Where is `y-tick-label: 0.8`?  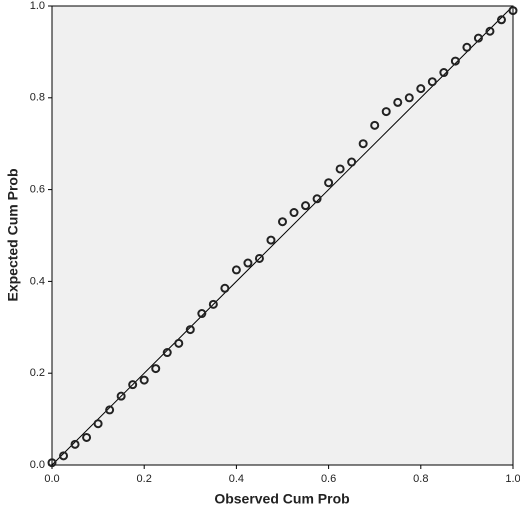 y-tick-label: 0.8 is located at coordinates (37, 98).